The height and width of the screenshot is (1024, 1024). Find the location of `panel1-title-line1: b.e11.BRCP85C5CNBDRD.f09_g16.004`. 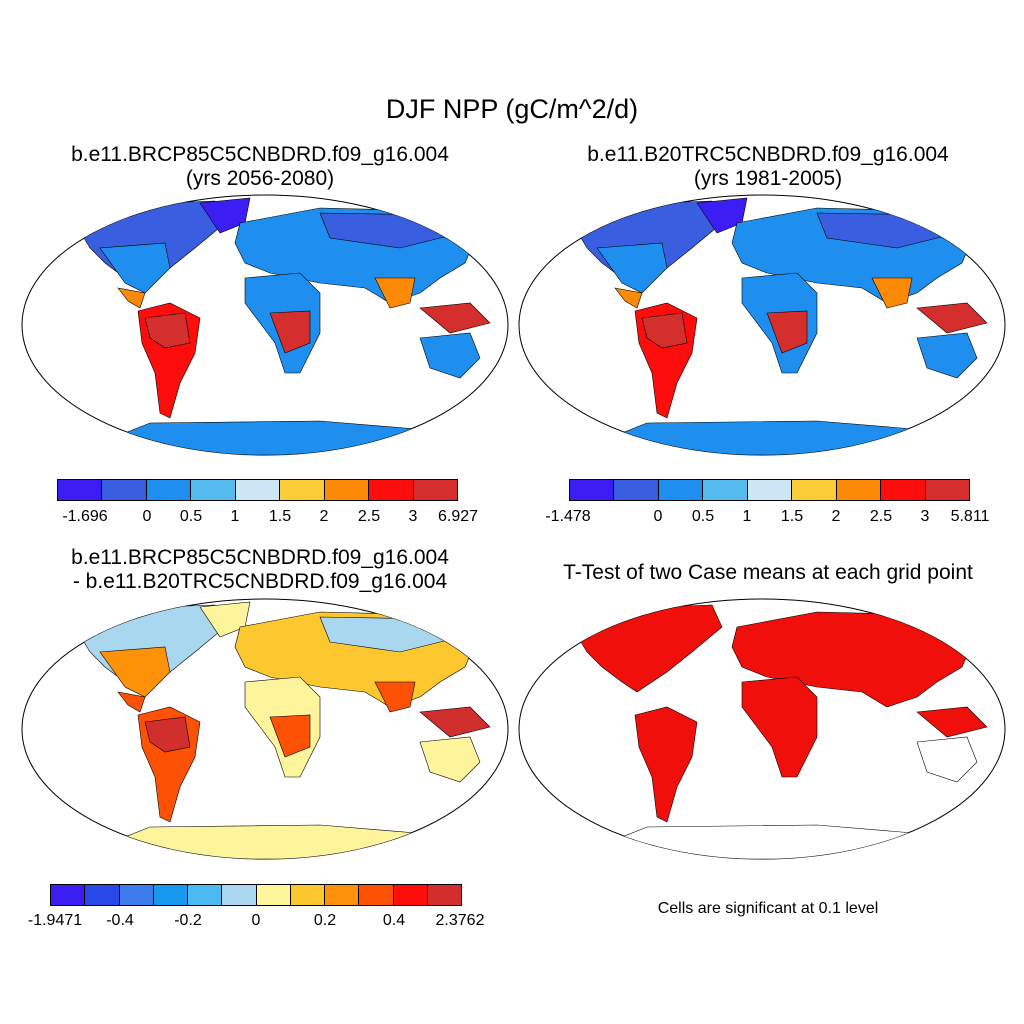

panel1-title-line1: b.e11.BRCP85C5CNBDRD.f09_g16.004 is located at coordinates (260, 154).